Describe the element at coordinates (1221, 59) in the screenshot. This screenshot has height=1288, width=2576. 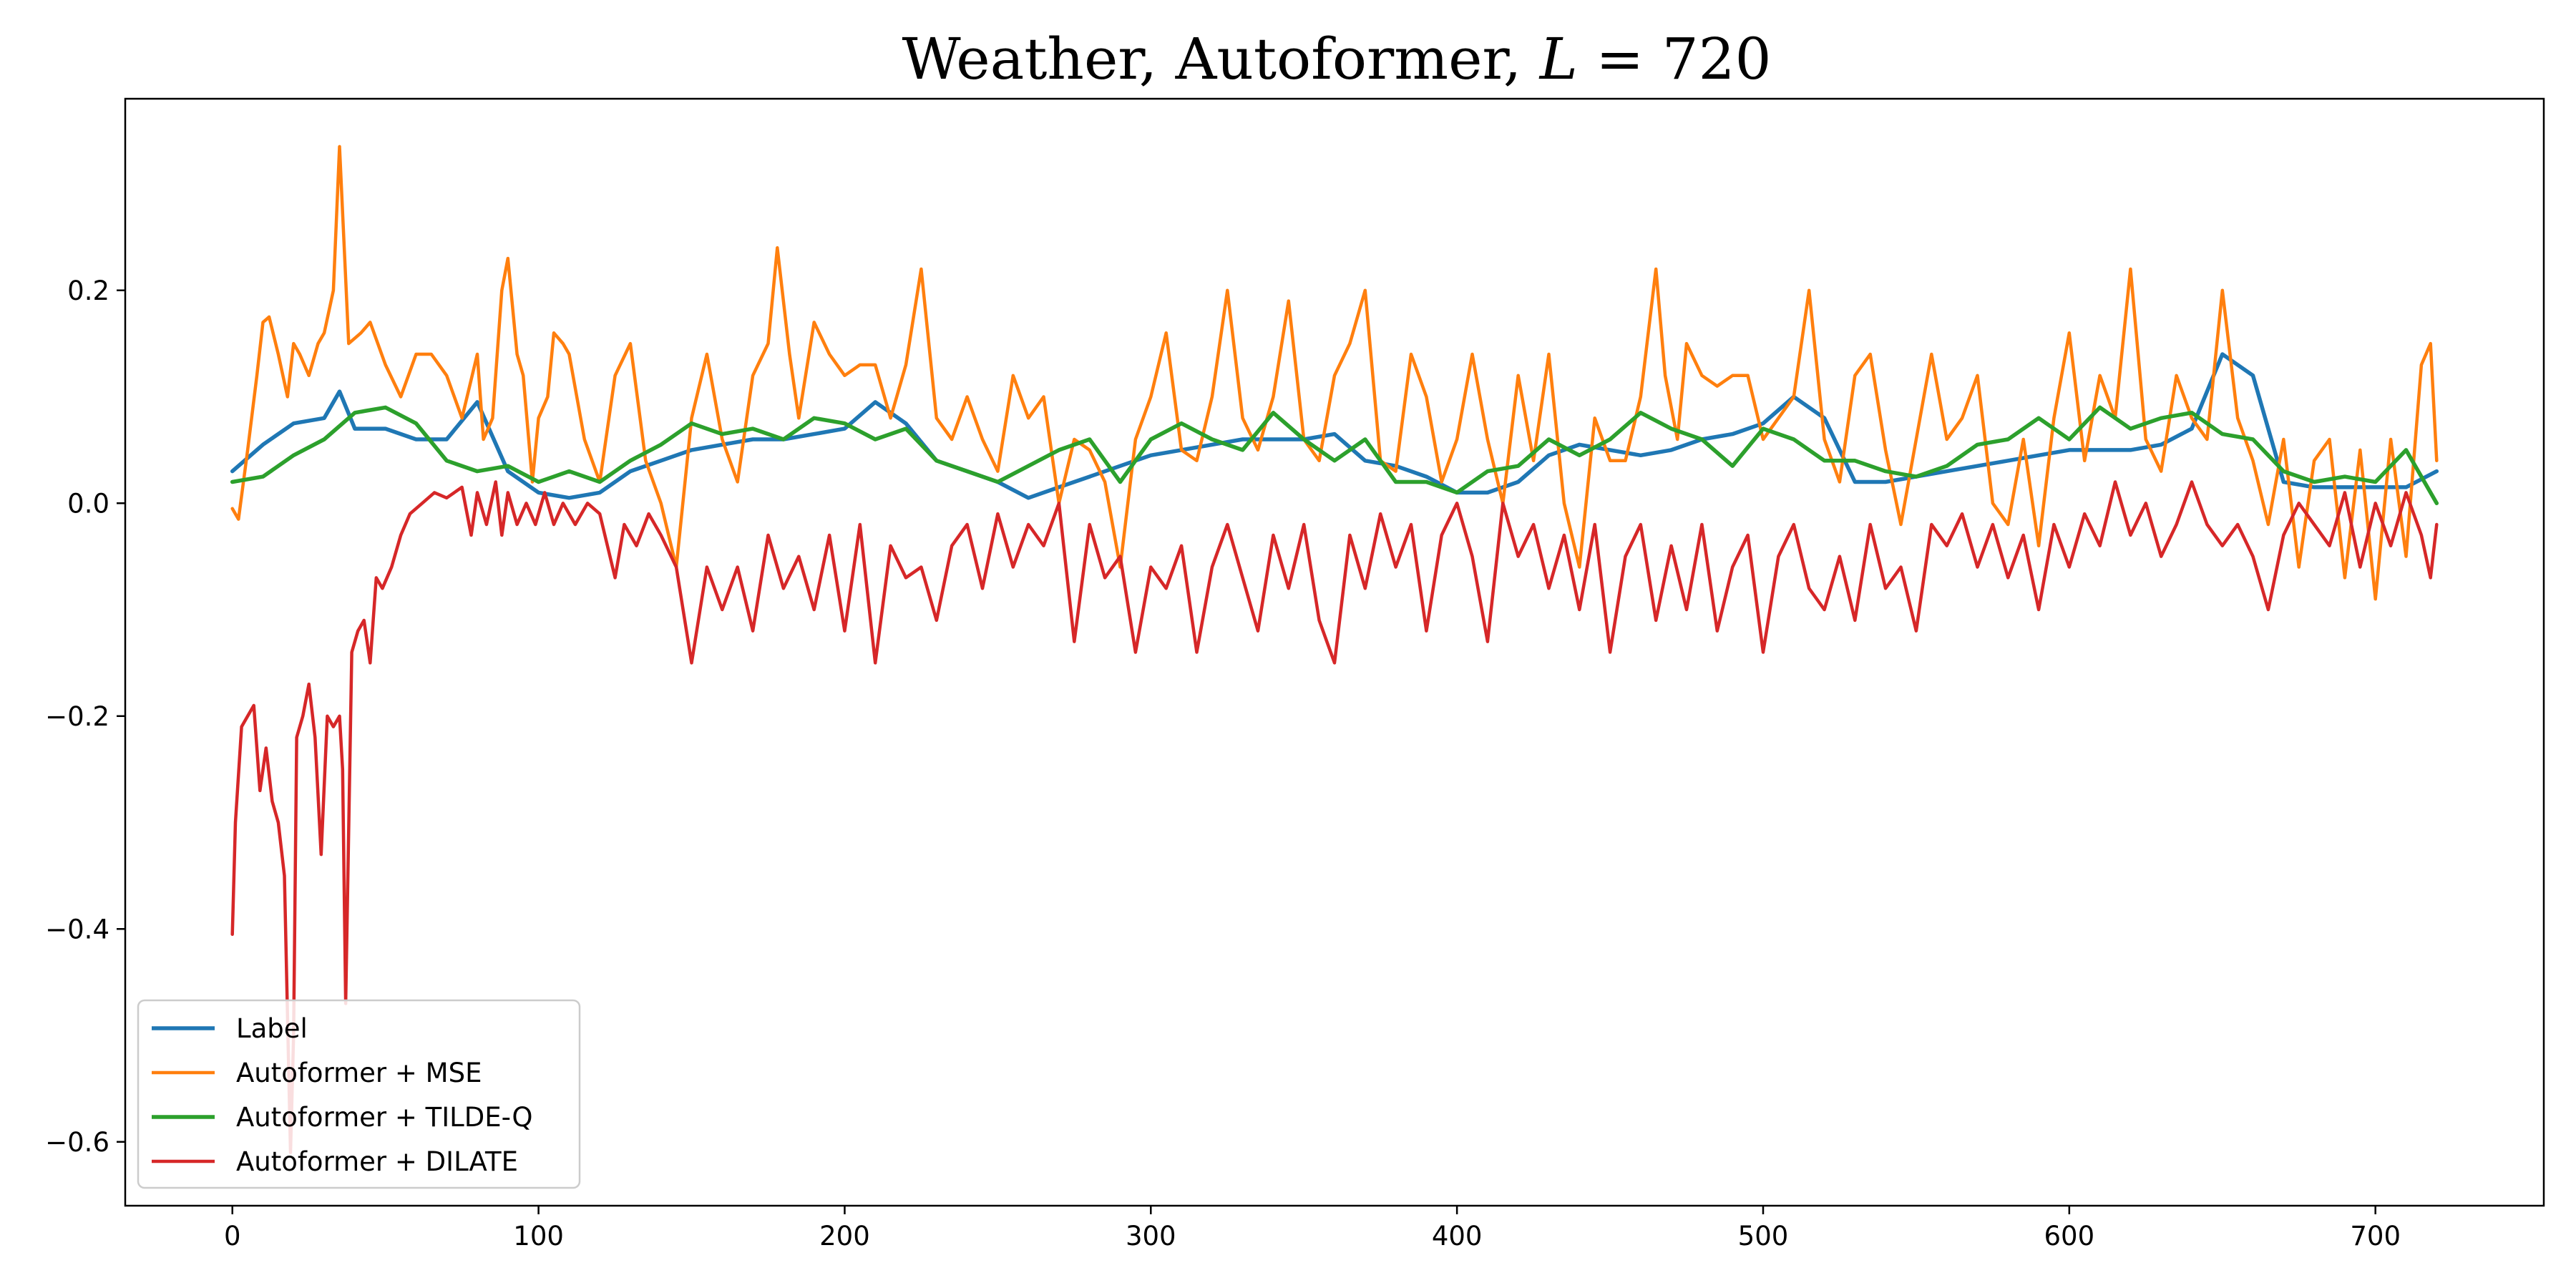
I see `chart-title-prefix: Weather, Autoformer,` at that location.